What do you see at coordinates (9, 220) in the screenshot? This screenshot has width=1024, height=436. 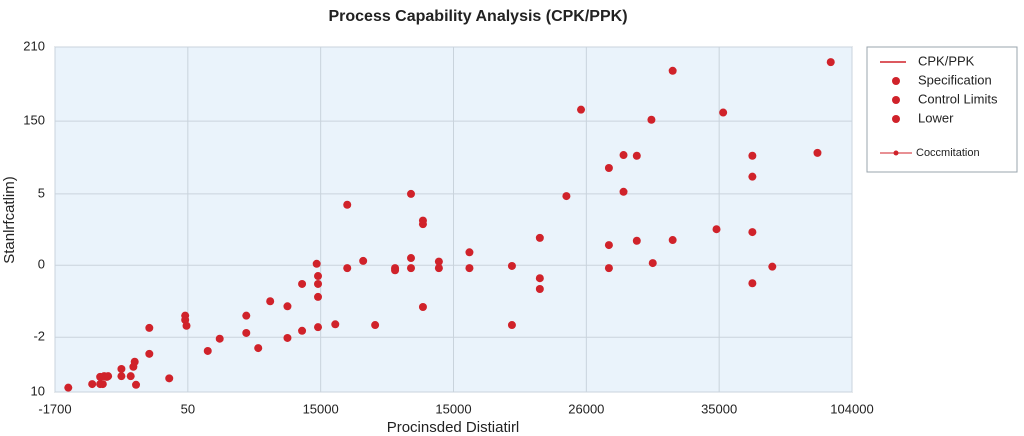 I see `y-axis-label: Stanlrfcatlim)` at bounding box center [9, 220].